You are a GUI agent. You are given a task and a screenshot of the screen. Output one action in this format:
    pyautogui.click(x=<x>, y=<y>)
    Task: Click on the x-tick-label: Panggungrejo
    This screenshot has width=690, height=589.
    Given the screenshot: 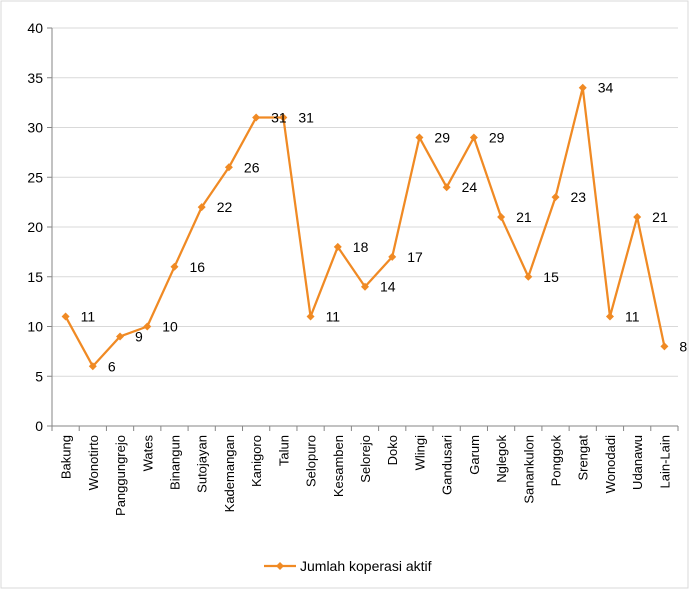 What is the action you would take?
    pyautogui.click(x=120, y=475)
    